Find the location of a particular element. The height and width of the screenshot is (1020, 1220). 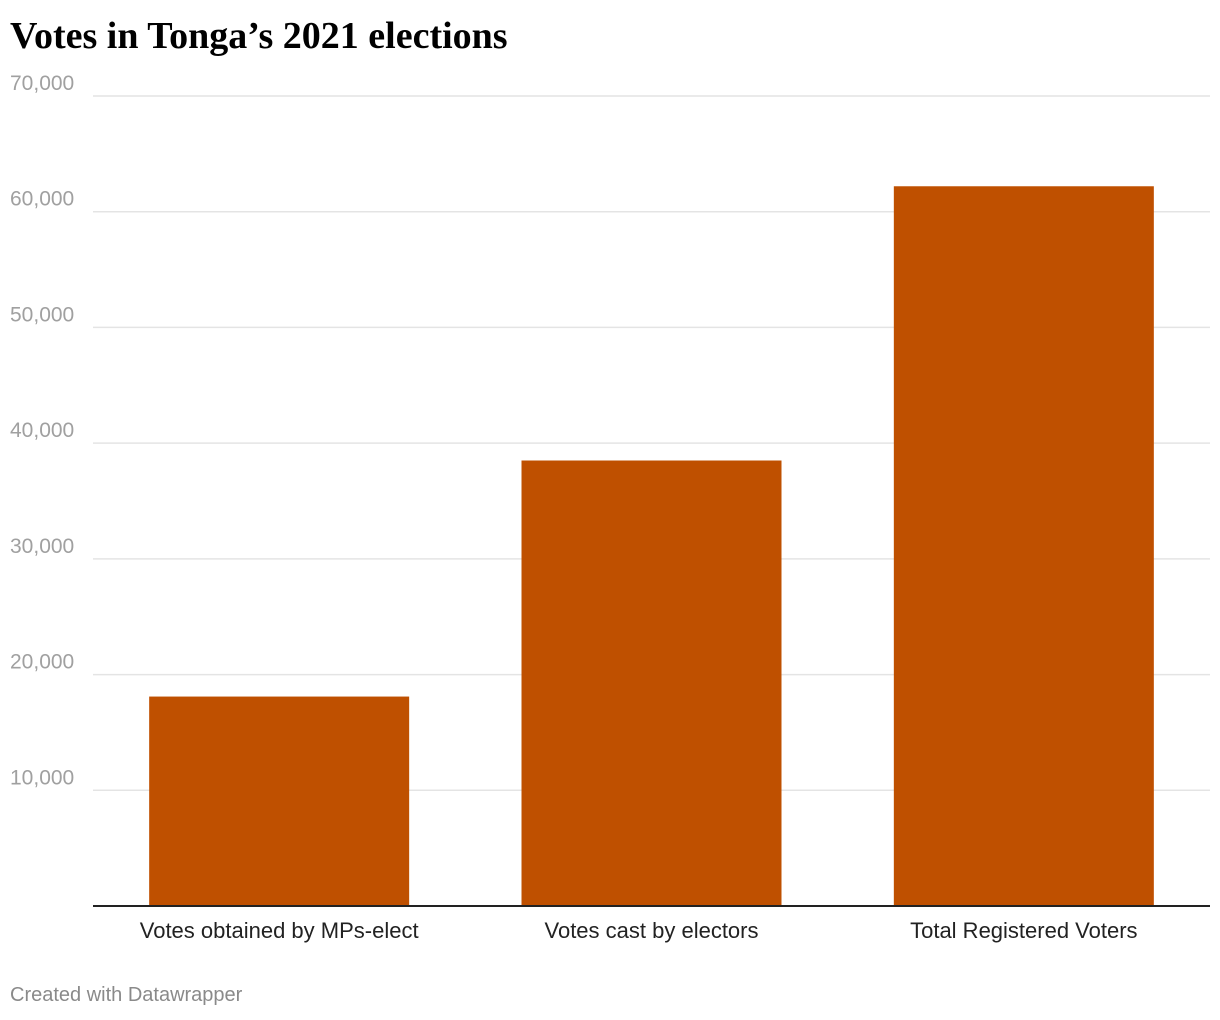

y-tick-label: 20,000 is located at coordinates (42, 662).